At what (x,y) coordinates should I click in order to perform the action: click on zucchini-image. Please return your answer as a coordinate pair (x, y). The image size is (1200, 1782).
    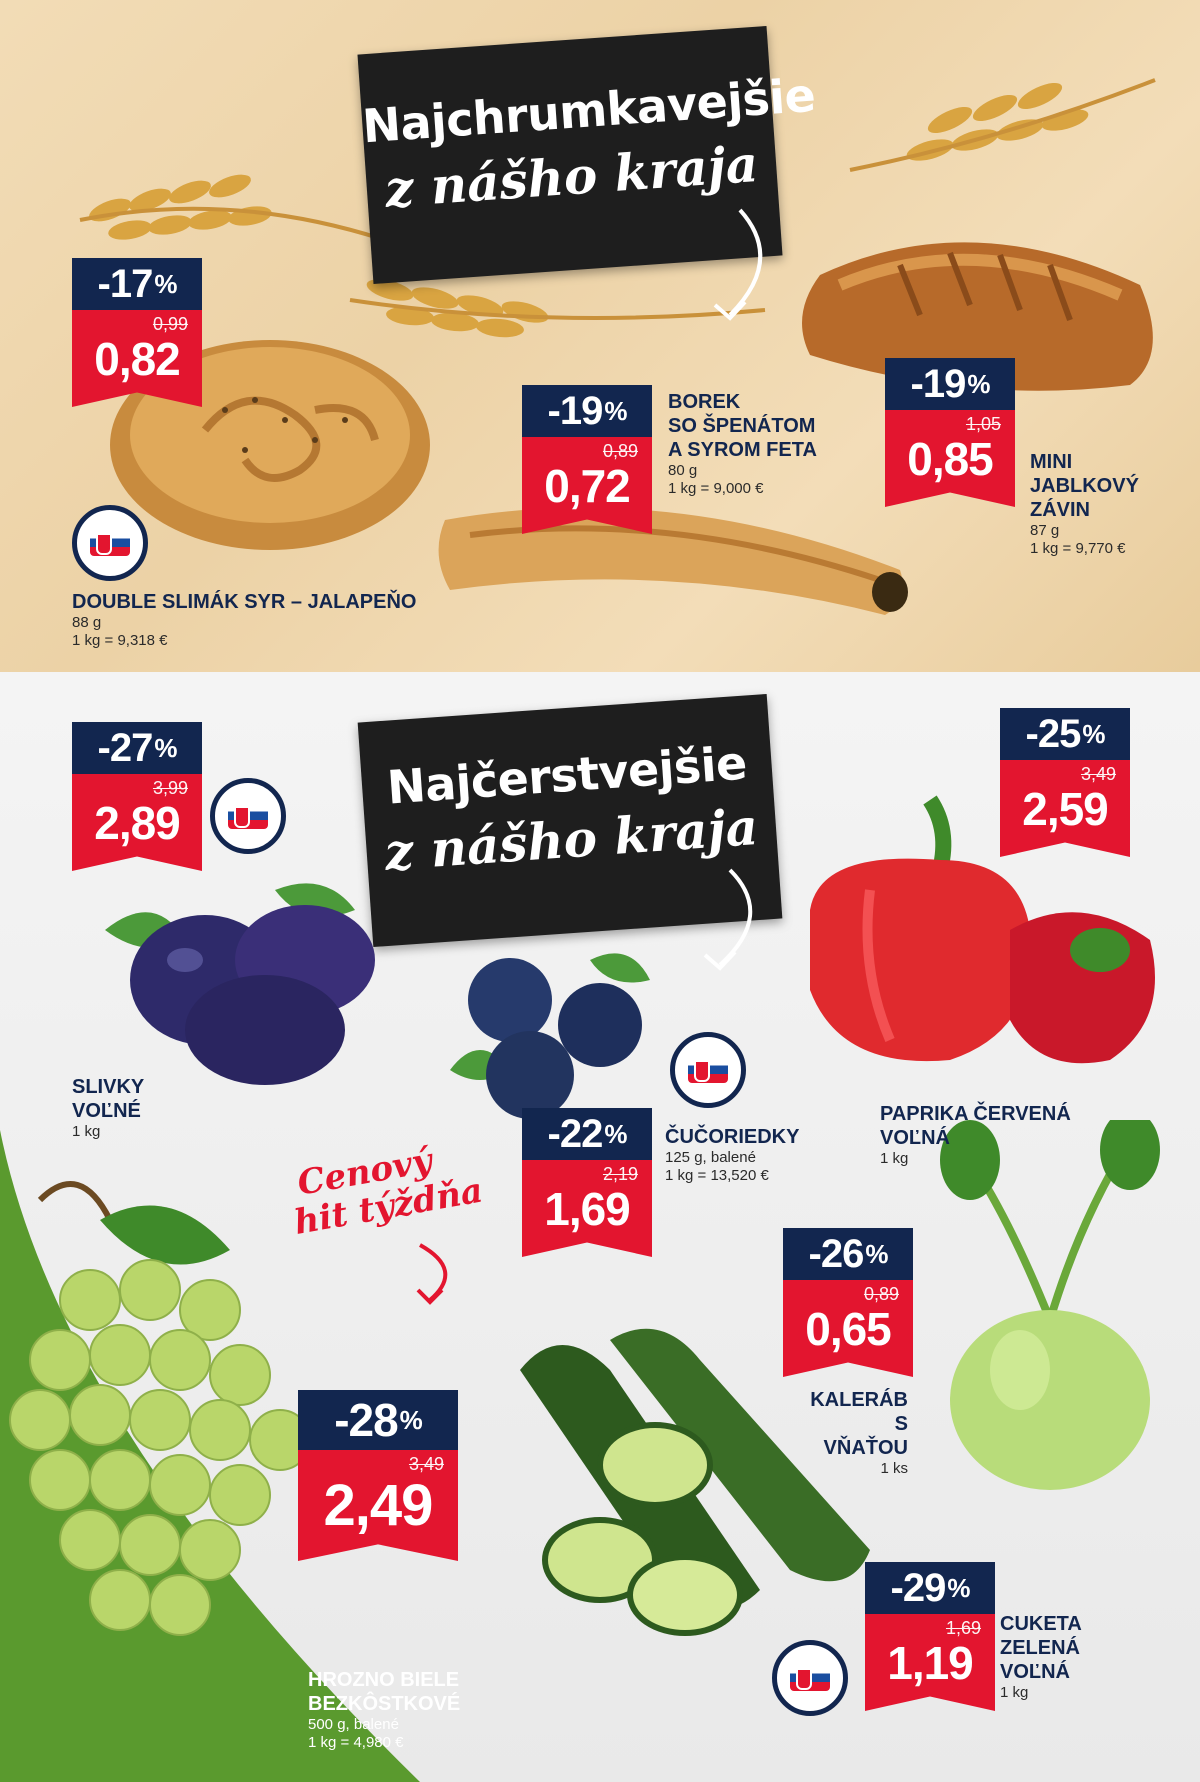
    Looking at the image, I should click on (695, 1482).